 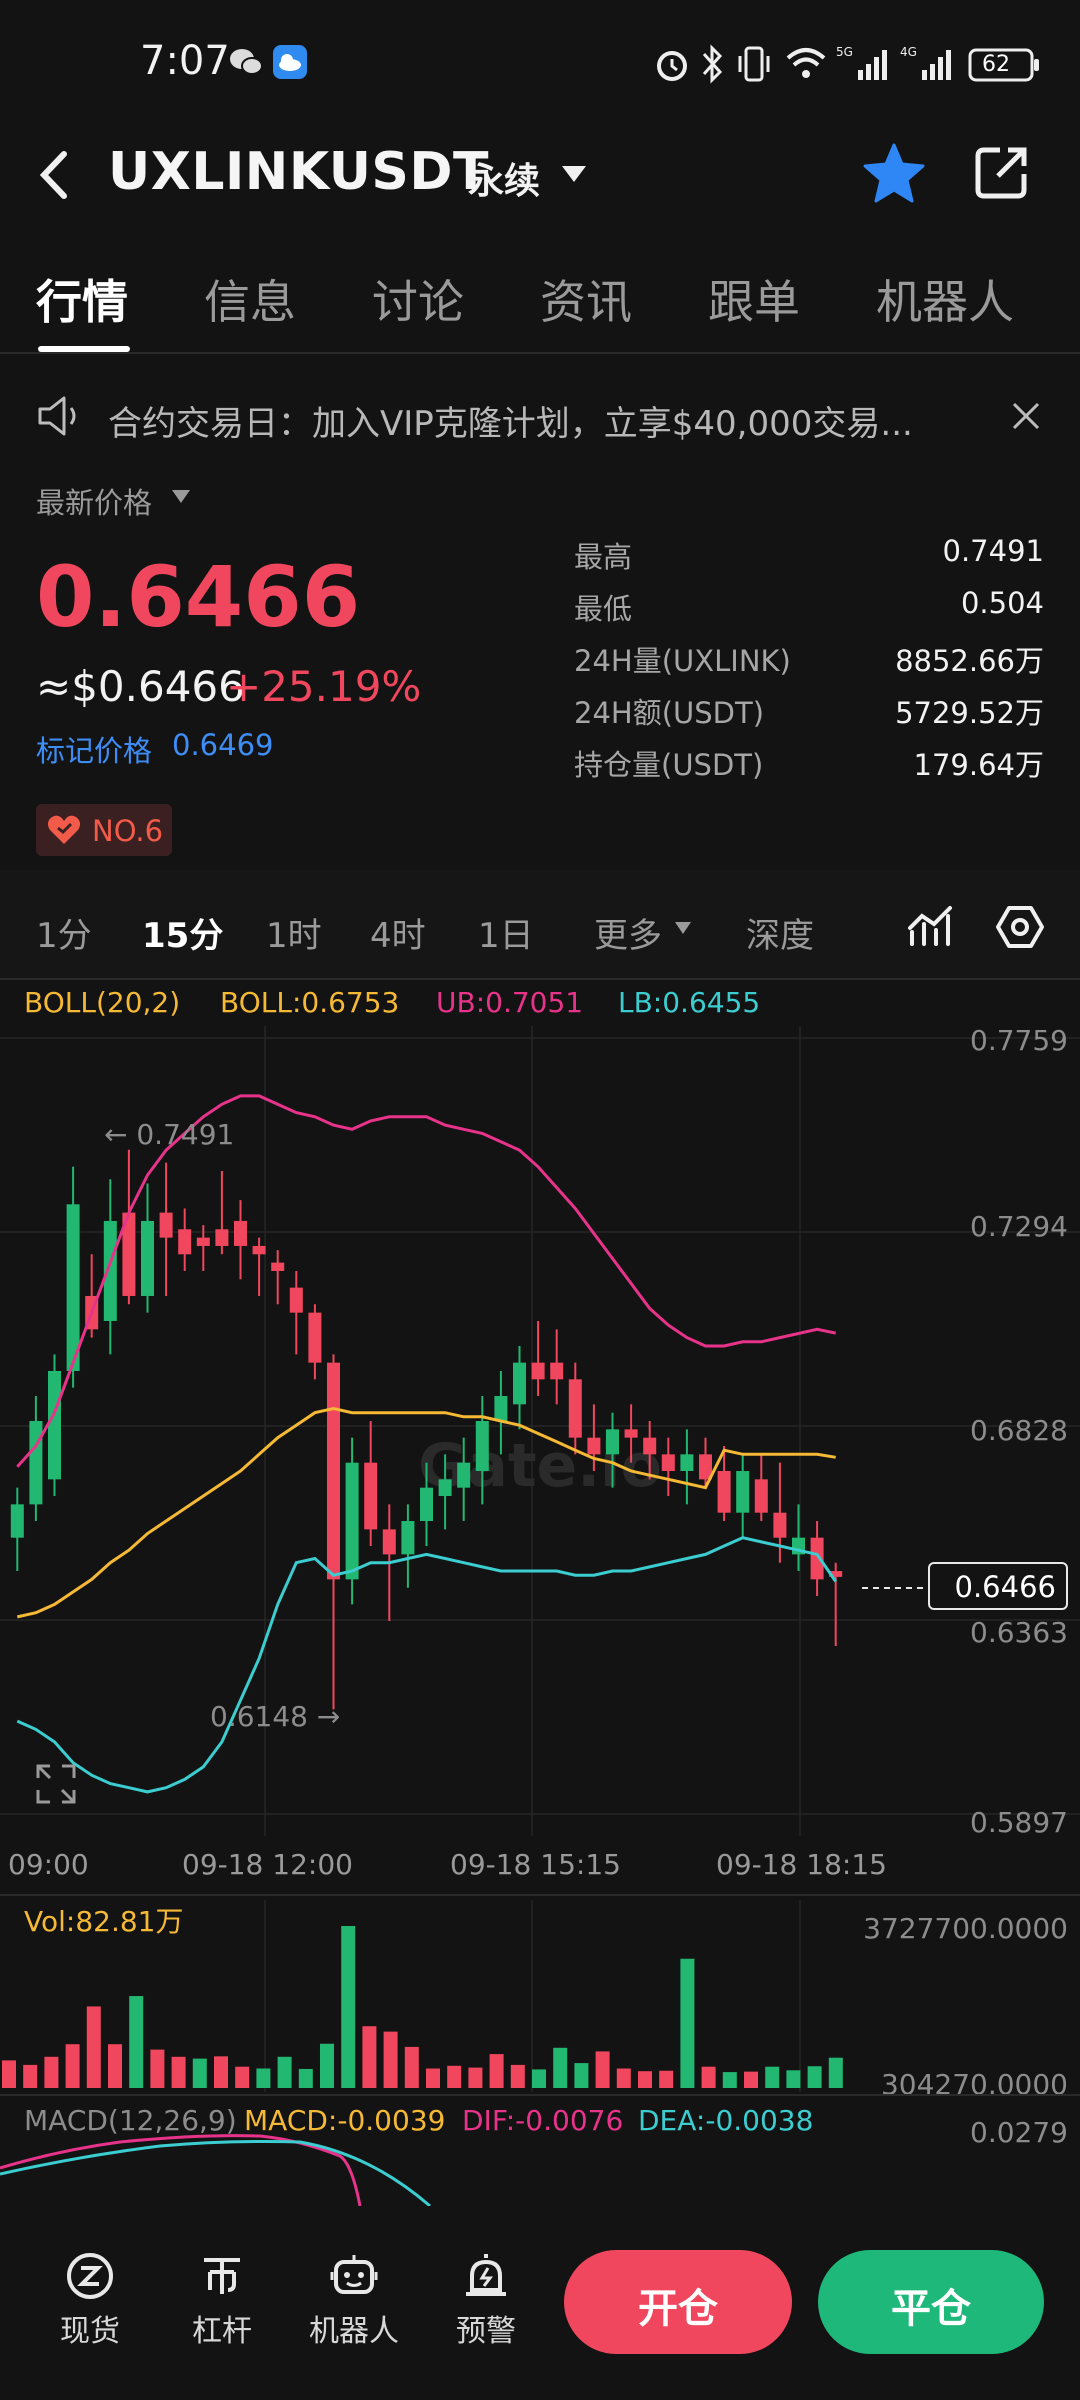 I want to click on wifi-icon, so click(x=806, y=66).